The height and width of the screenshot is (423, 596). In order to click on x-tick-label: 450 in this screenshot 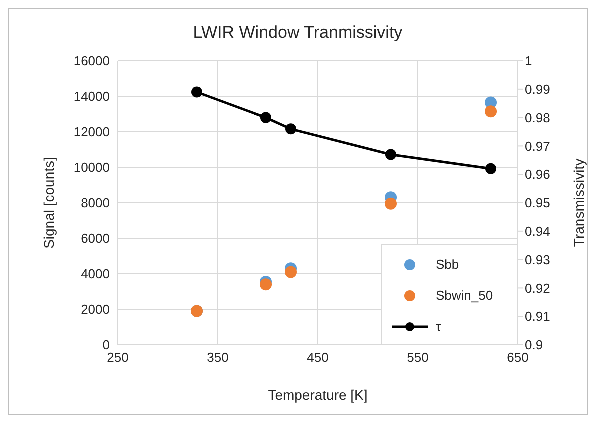, I will do `click(318, 358)`.